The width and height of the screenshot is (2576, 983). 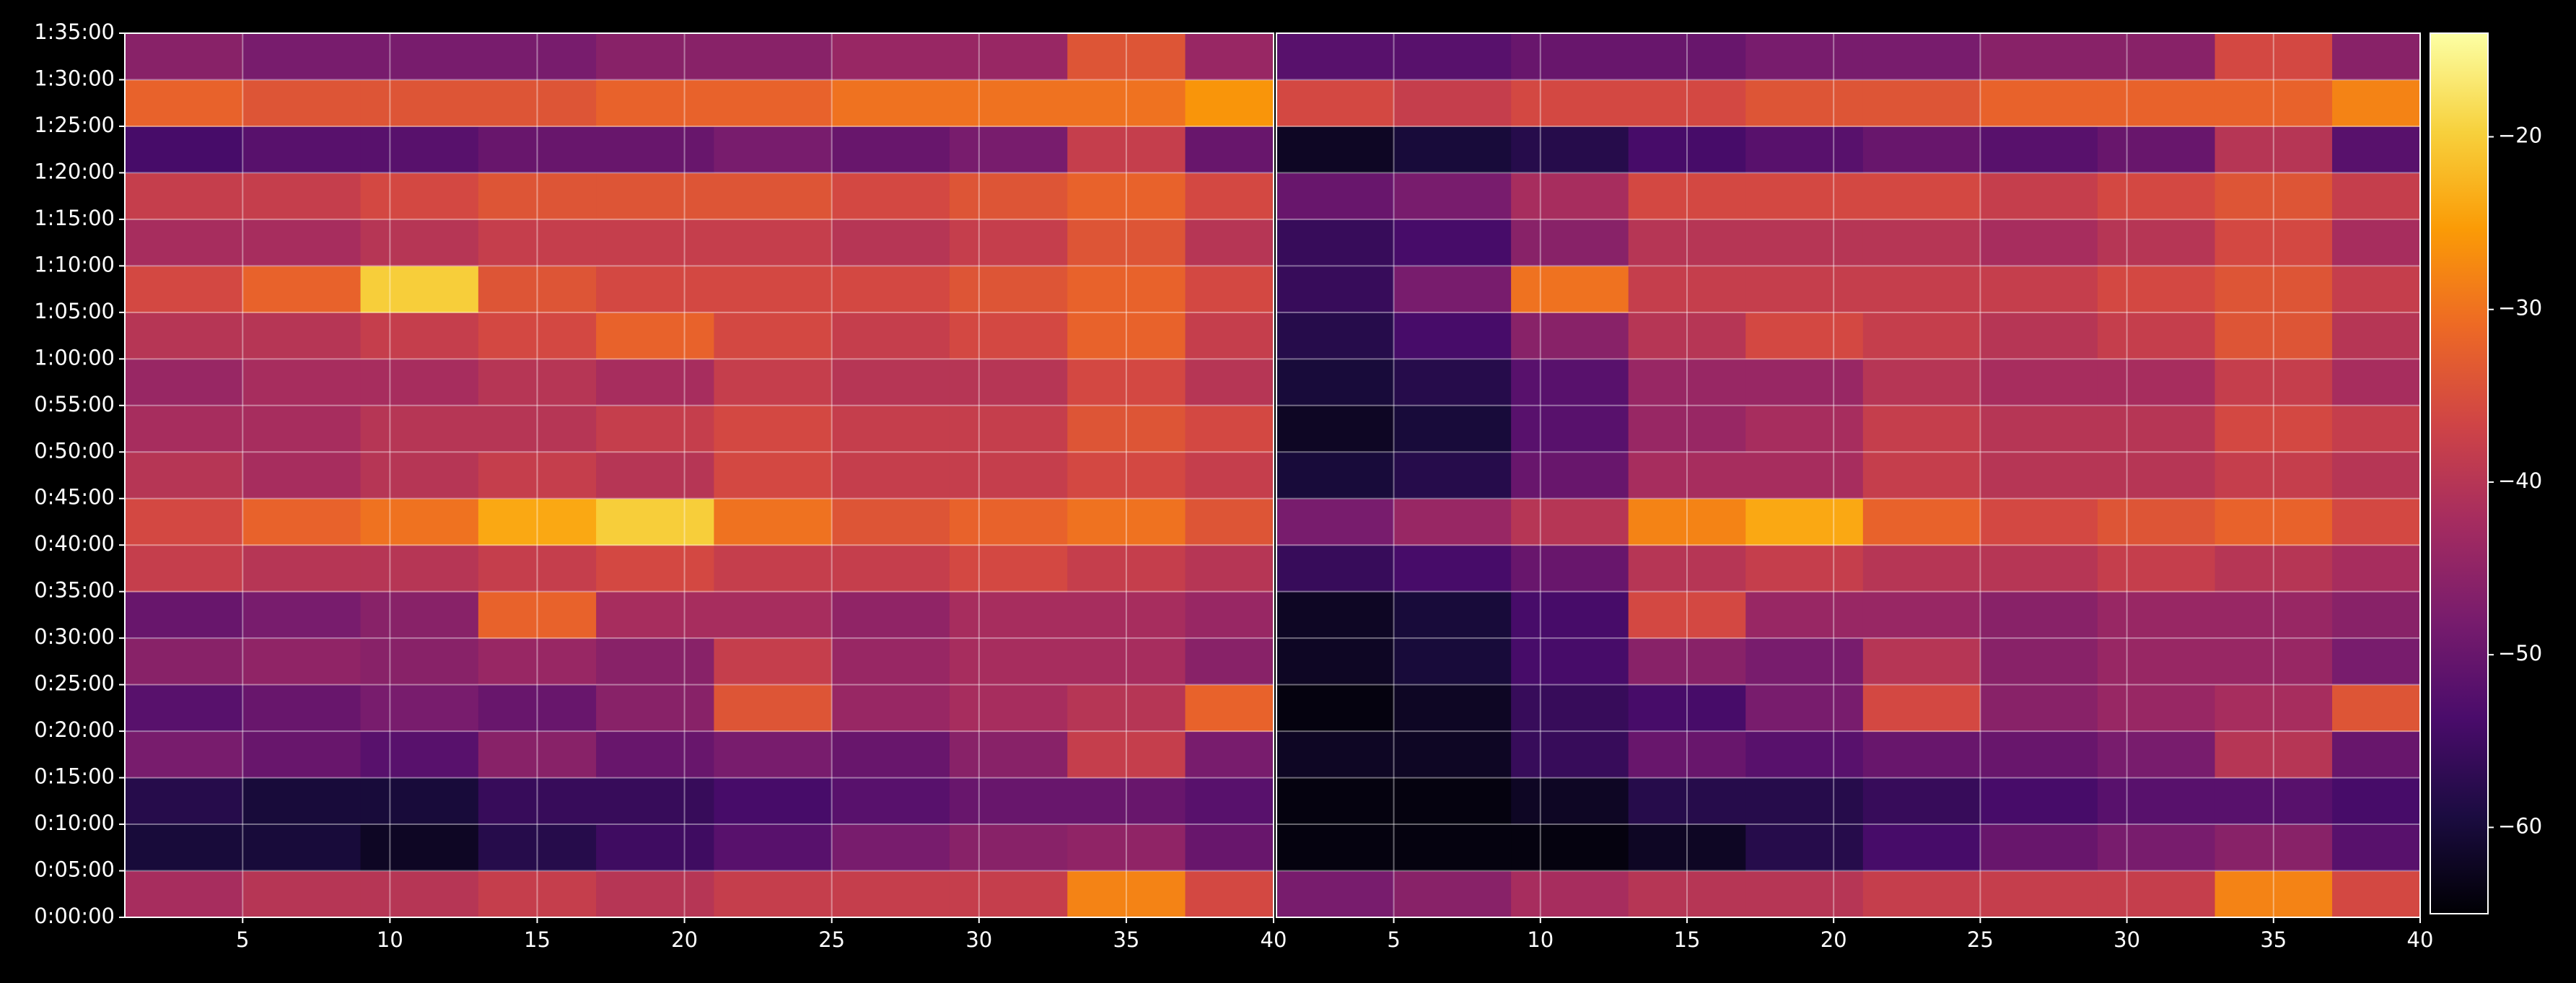 What do you see at coordinates (74, 264) in the screenshot?
I see `y-tick-label: 1:10:00` at bounding box center [74, 264].